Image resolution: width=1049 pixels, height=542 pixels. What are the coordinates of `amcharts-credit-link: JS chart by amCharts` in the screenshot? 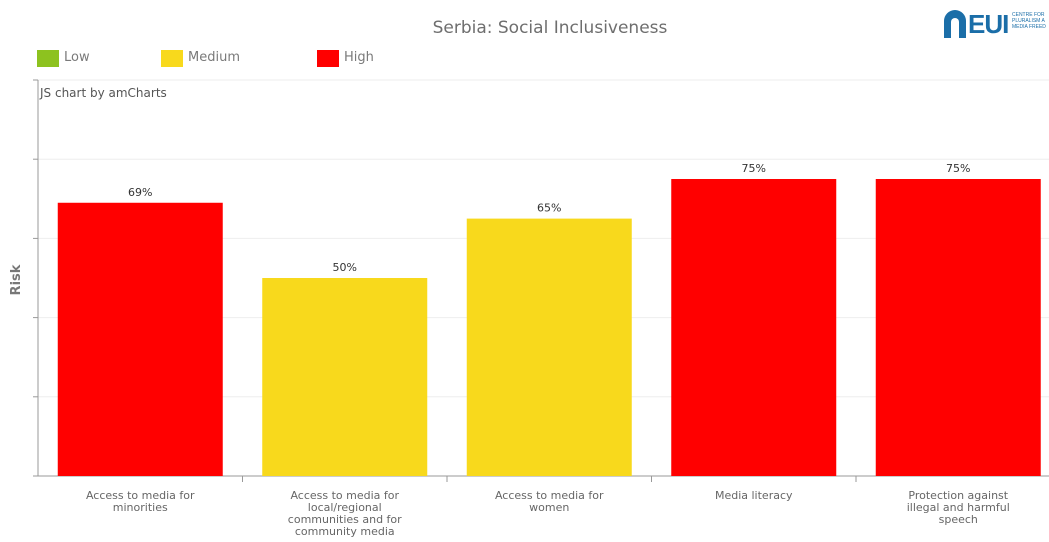 It's located at (103, 93).